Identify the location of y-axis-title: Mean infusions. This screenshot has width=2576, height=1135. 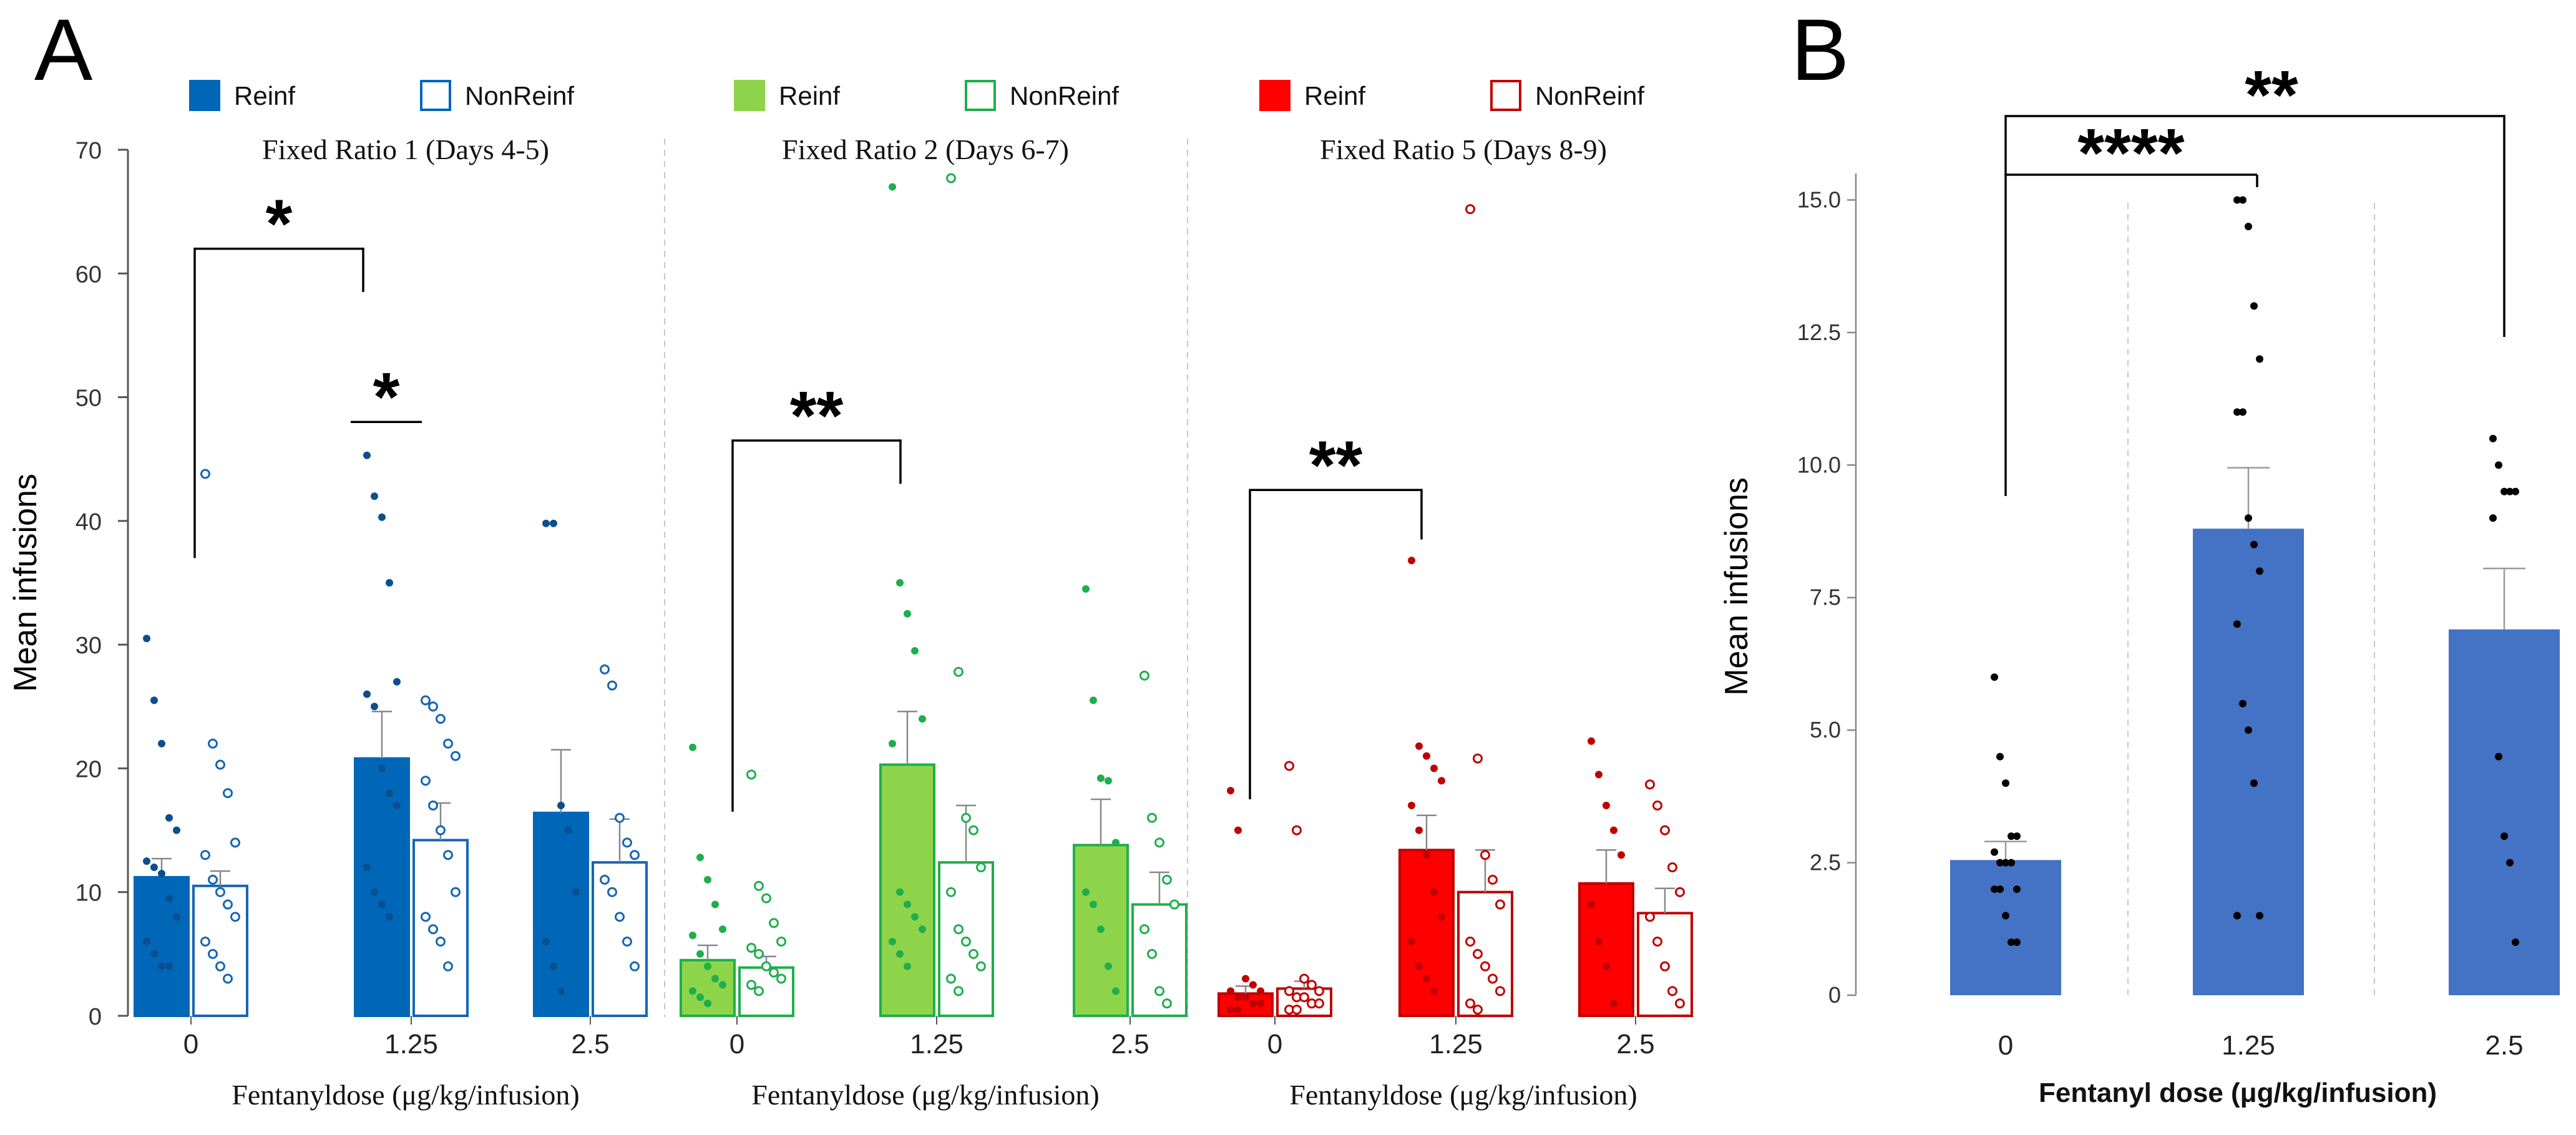
(1737, 586).